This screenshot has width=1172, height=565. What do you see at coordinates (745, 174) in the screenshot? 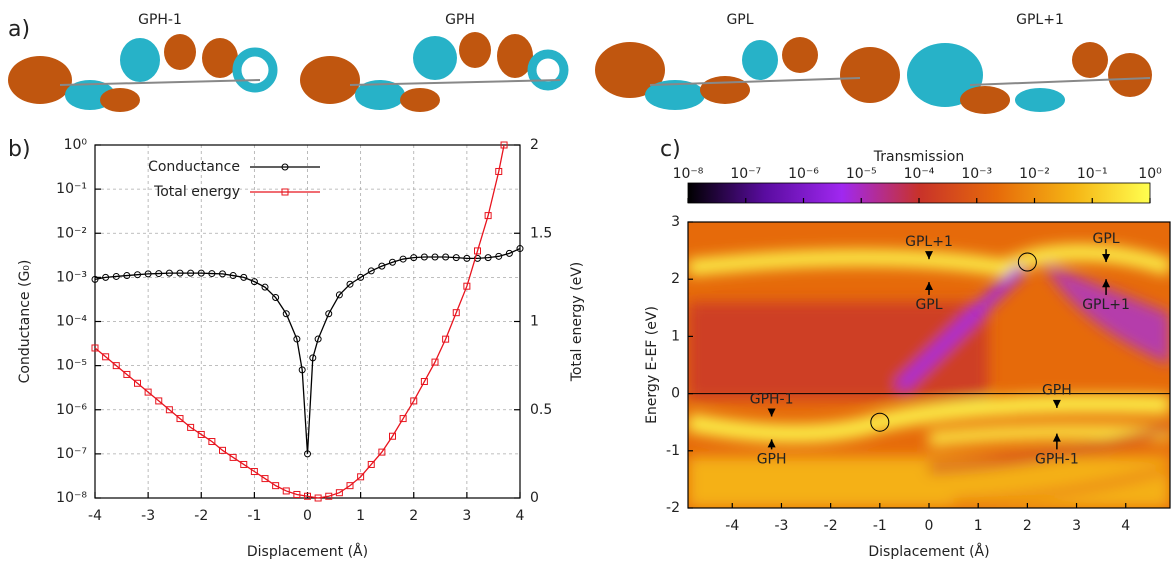
I see `colorbar-tick-label: 10⁻⁷` at bounding box center [745, 174].